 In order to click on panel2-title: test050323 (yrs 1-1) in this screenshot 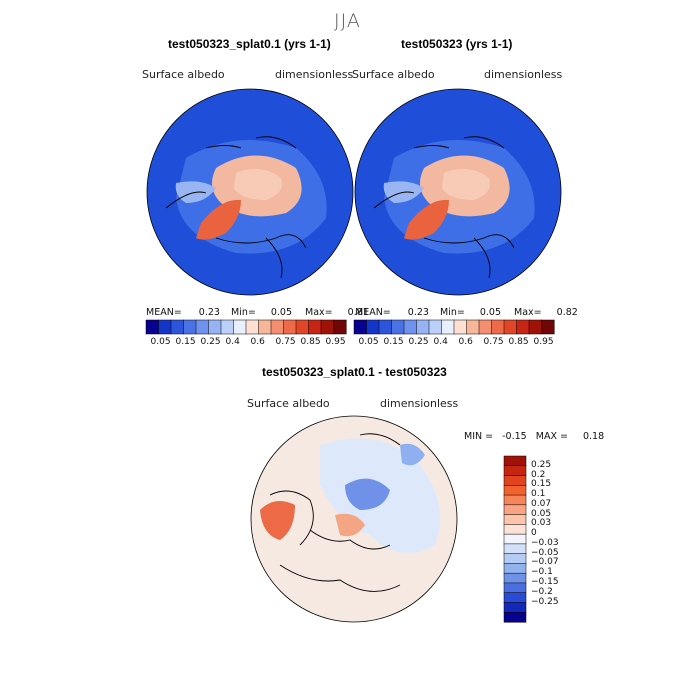, I will do `click(457, 44)`.